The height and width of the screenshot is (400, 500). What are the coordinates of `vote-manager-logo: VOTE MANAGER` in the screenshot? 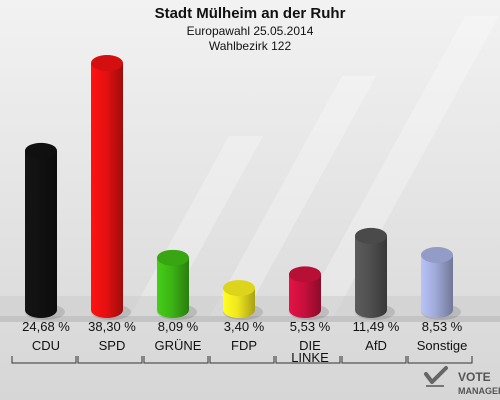 It's located at (462, 381).